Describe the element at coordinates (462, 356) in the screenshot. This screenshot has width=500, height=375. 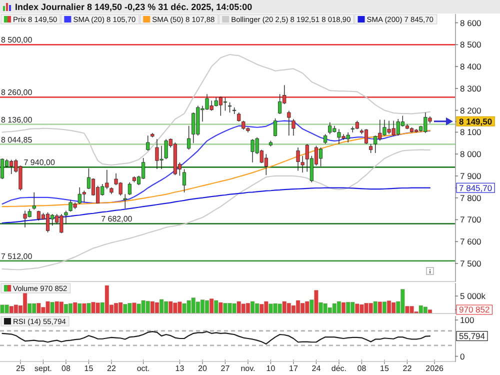
I see `y-tick-label: 0` at that location.